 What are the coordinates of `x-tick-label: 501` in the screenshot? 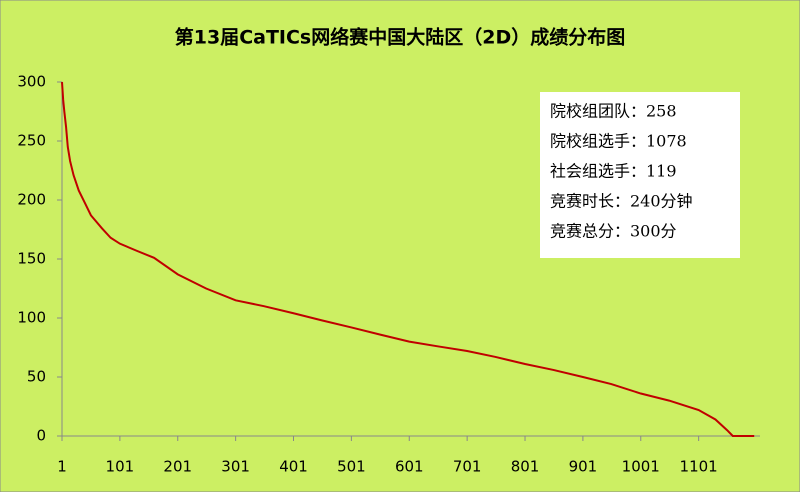 It's located at (351, 467).